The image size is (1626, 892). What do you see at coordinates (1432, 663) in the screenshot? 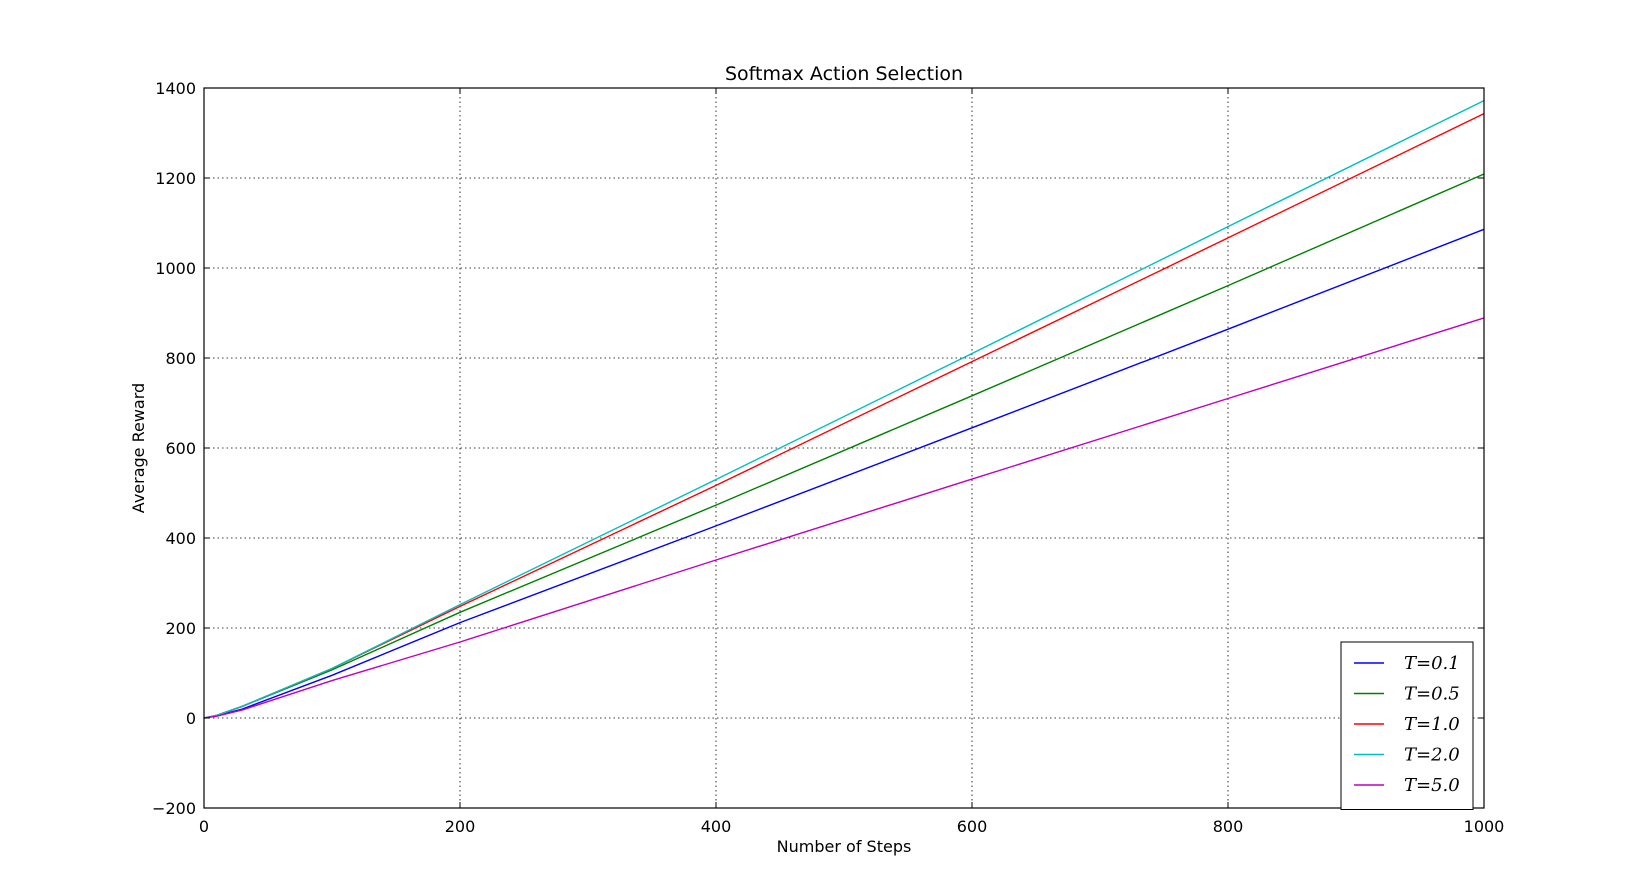
I see `legend-label: T=0.1` at bounding box center [1432, 663].